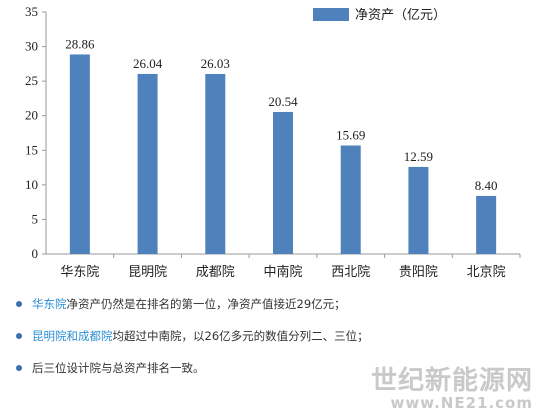 The height and width of the screenshot is (413, 543). What do you see at coordinates (148, 63) in the screenshot?
I see `bar-value-label: 26.04` at bounding box center [148, 63].